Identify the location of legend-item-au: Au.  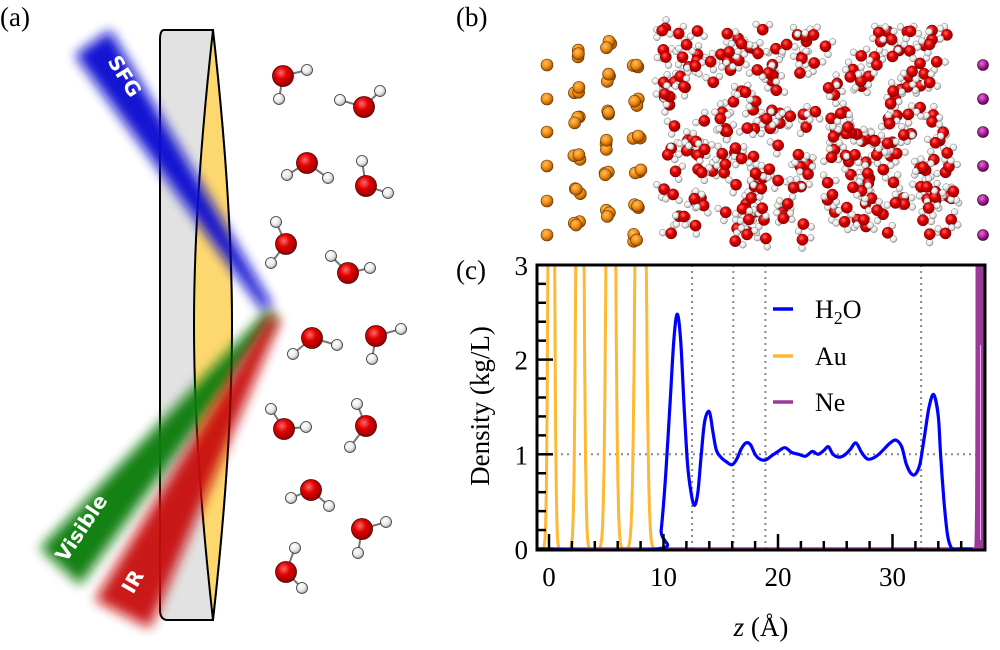
(810, 356).